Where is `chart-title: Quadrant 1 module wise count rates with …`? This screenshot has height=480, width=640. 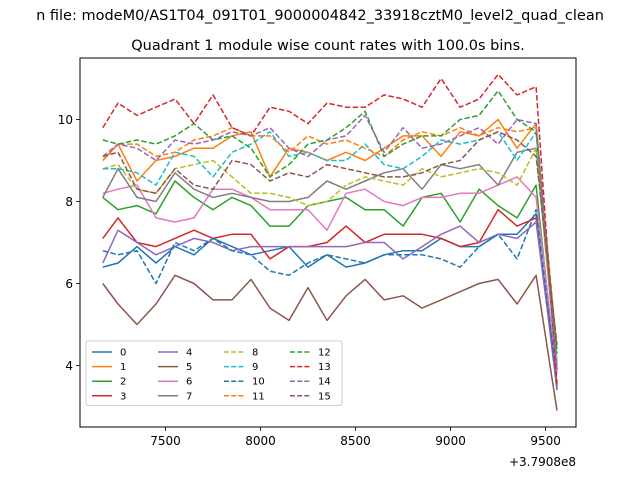
chart-title: Quadrant 1 module wise count rates with … is located at coordinates (328, 46).